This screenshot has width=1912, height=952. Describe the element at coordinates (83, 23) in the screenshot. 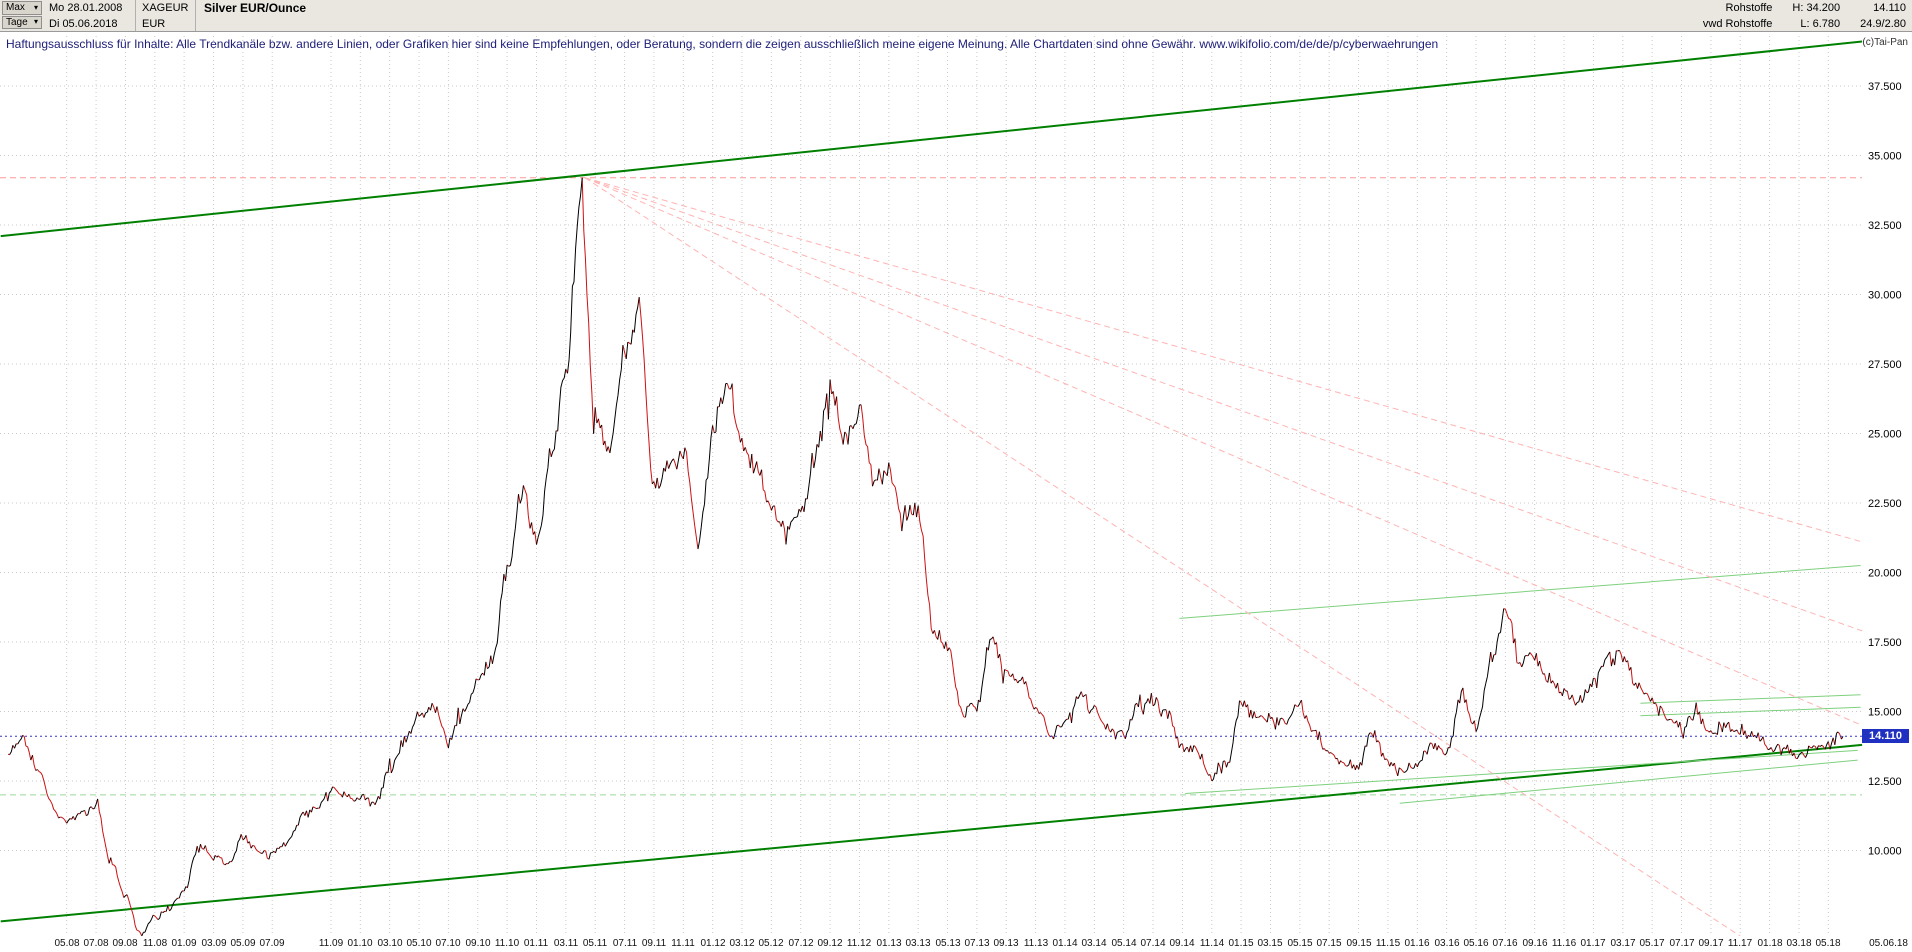

I see `end-date-field: Di 05.06.2018` at that location.